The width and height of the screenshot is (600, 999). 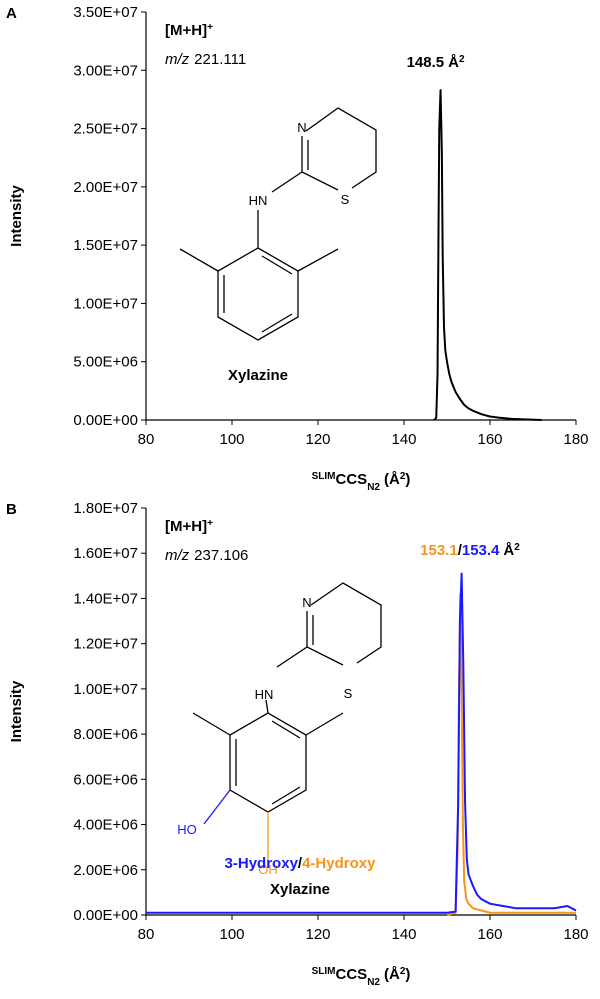 What do you see at coordinates (403, 934) in the screenshot?
I see `x-tick-label: 140` at bounding box center [403, 934].